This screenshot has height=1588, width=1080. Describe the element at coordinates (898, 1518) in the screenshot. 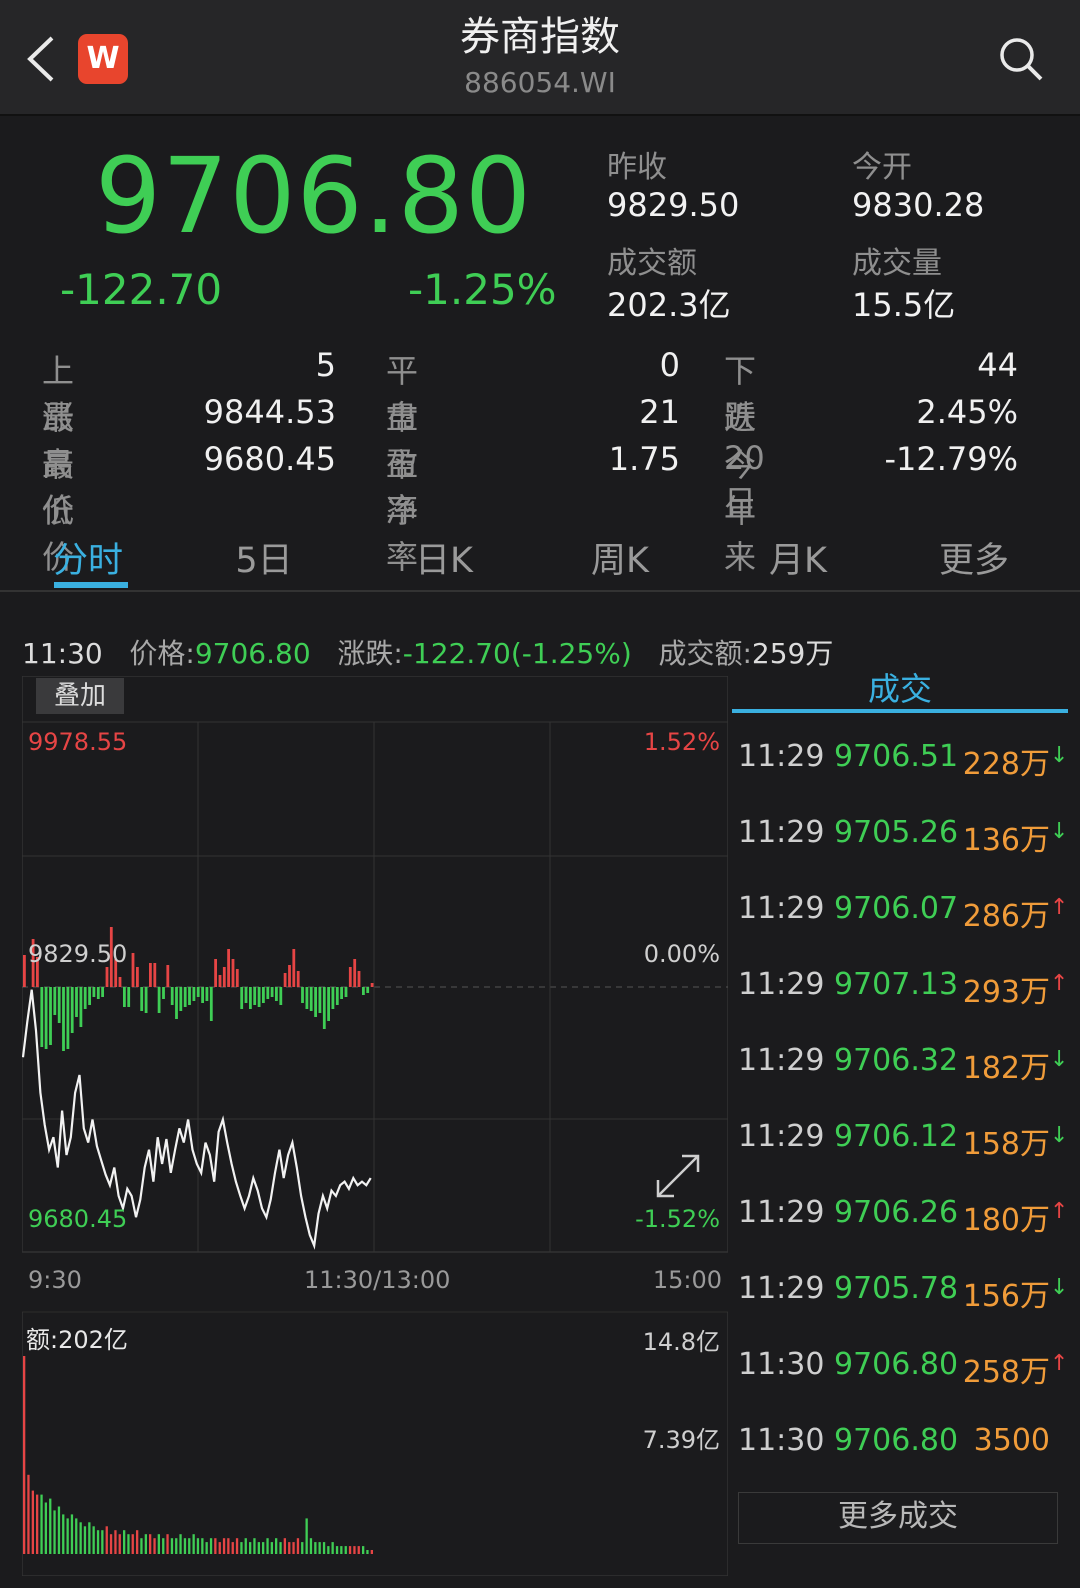

I see `more-trades-button: 更多成交` at that location.